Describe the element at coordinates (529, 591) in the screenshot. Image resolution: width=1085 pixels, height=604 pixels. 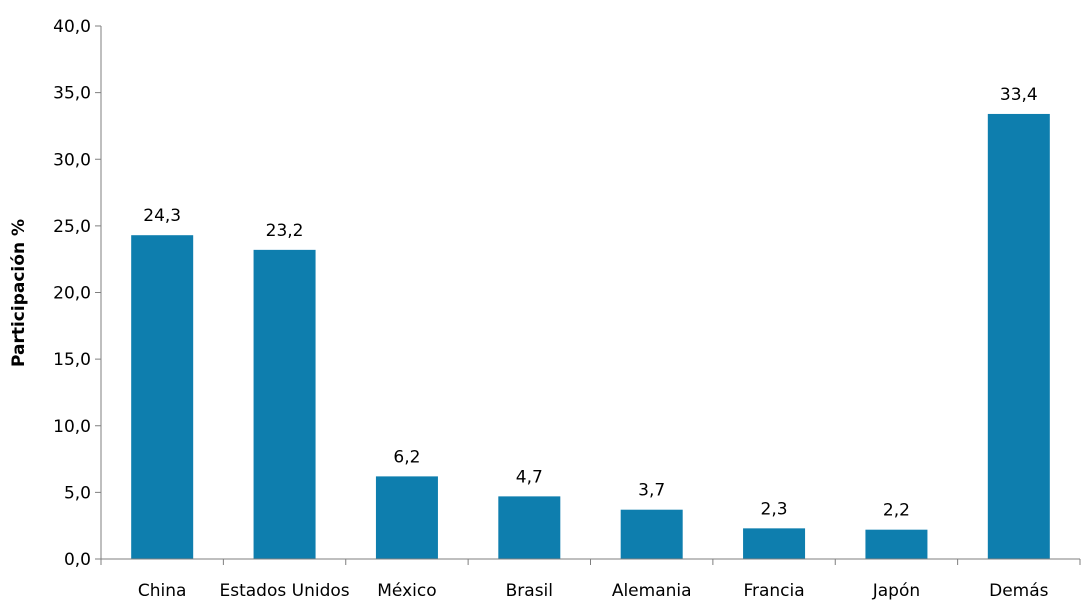
I see `x-tick-label: Brasil` at that location.